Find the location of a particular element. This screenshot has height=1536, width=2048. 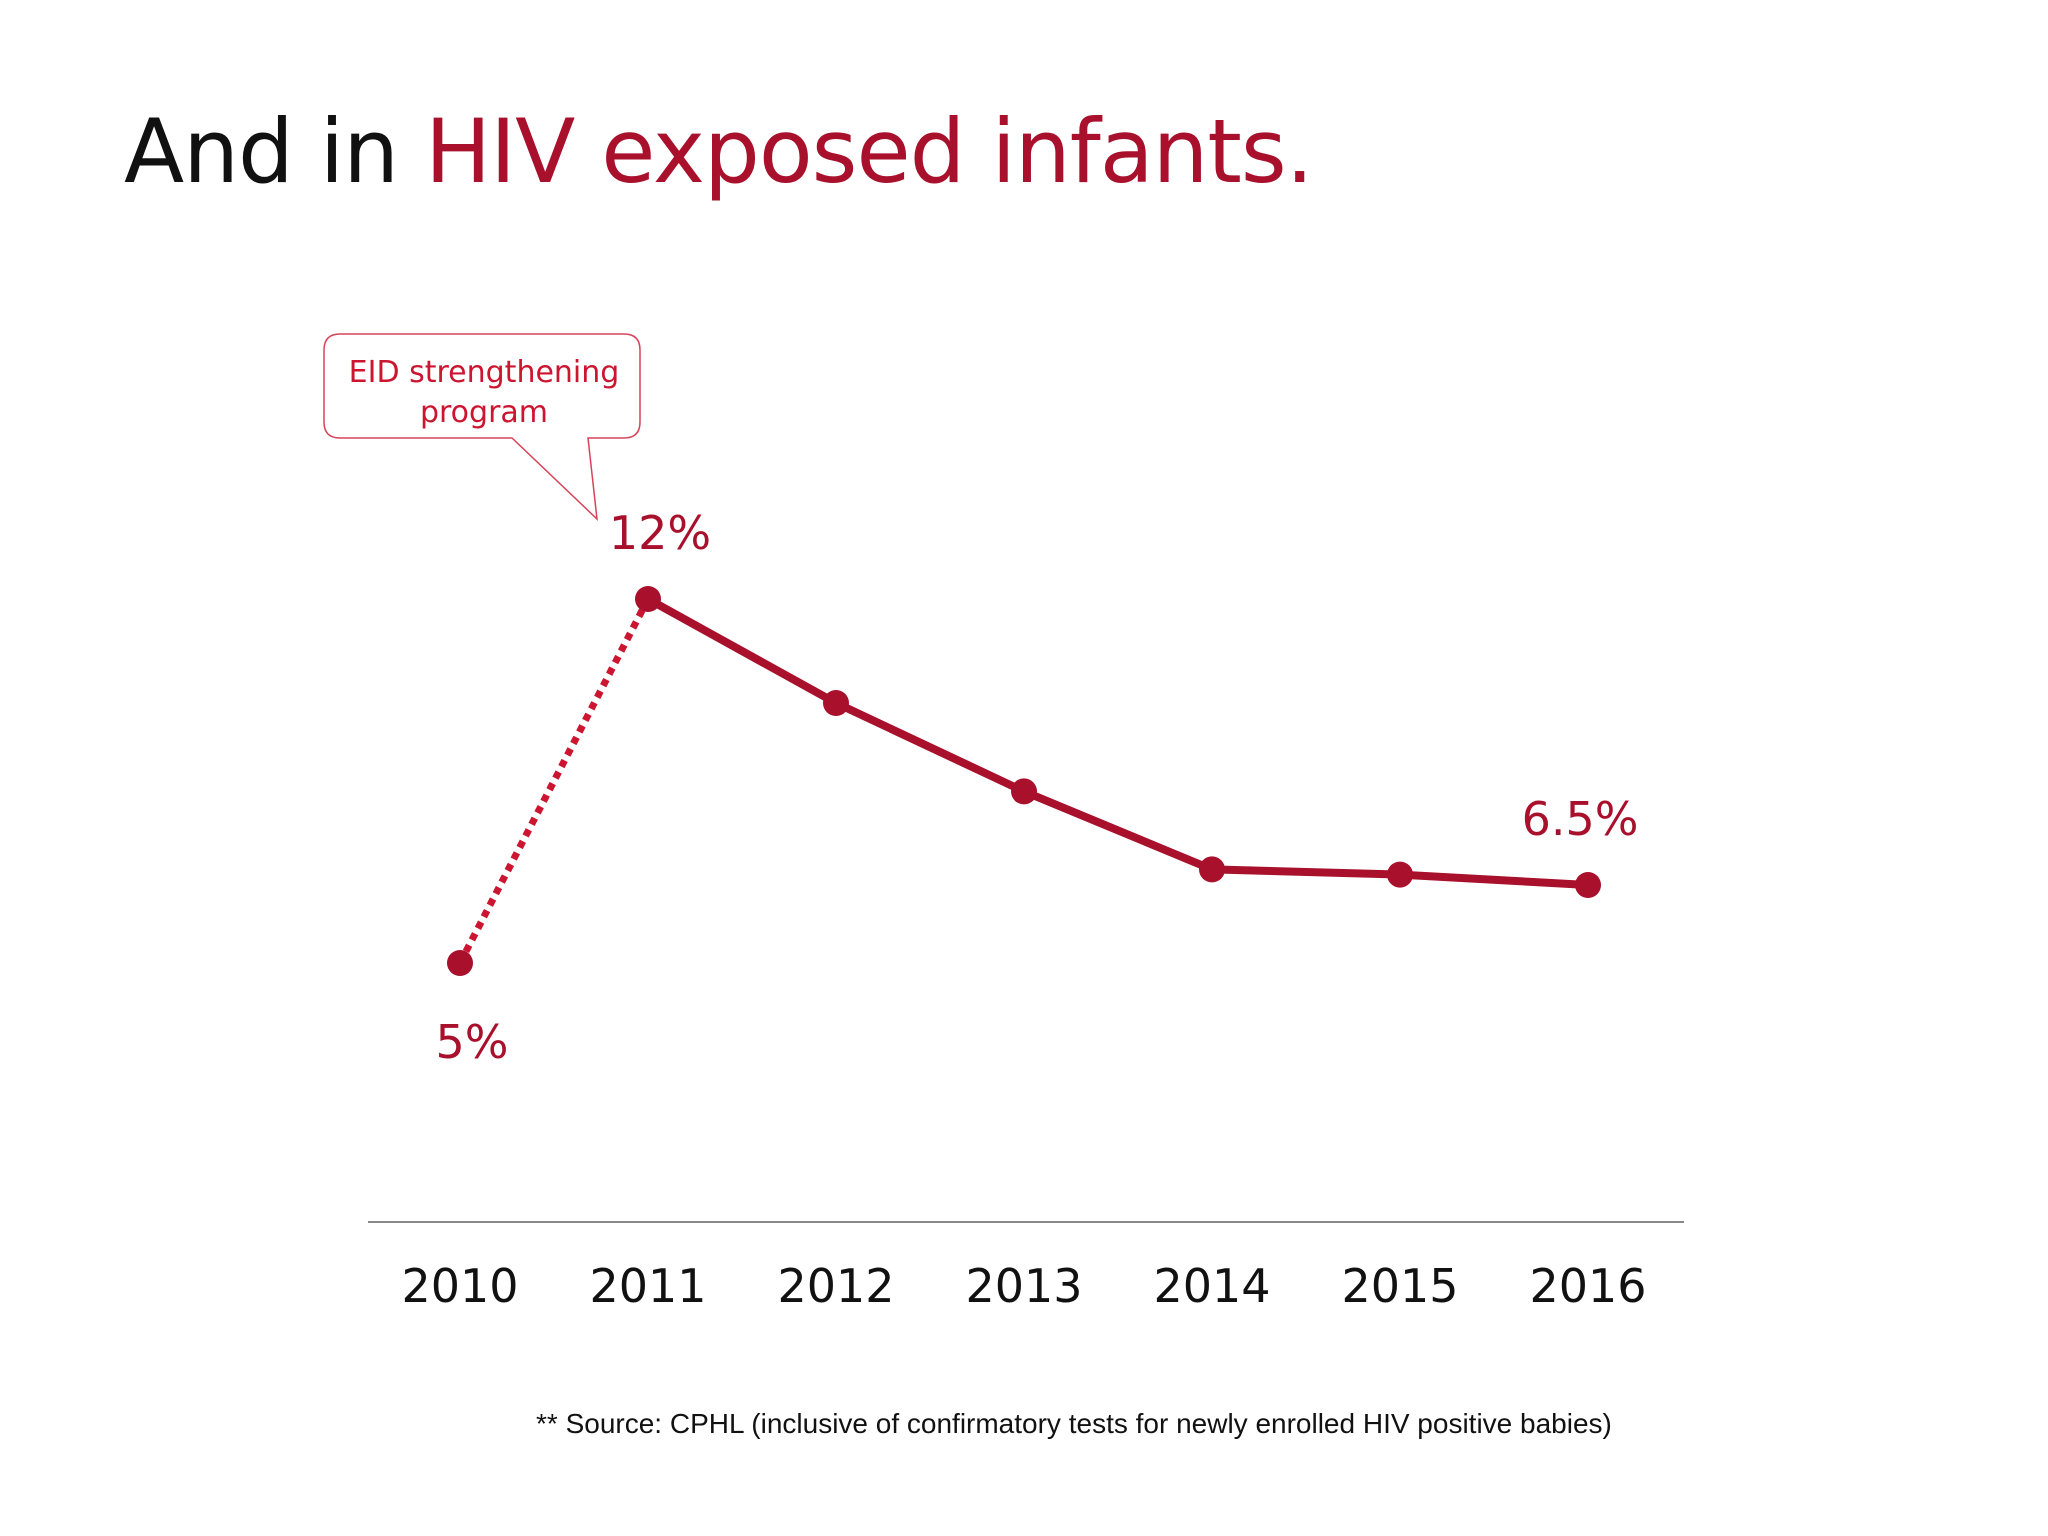

dotted-trend-segment is located at coordinates (554, 781).